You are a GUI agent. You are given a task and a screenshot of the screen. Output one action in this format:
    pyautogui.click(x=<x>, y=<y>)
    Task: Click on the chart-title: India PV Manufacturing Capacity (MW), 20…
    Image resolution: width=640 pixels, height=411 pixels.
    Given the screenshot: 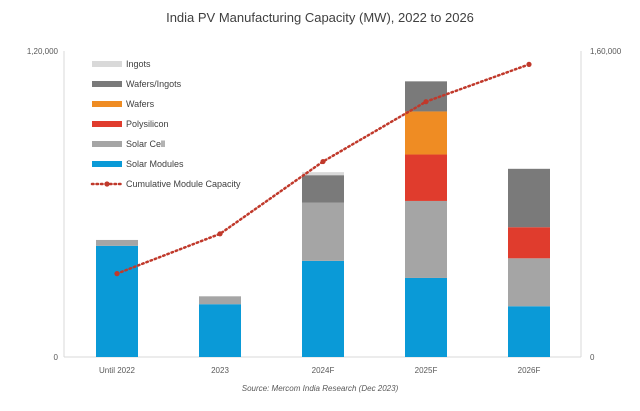 What is the action you would take?
    pyautogui.click(x=320, y=17)
    